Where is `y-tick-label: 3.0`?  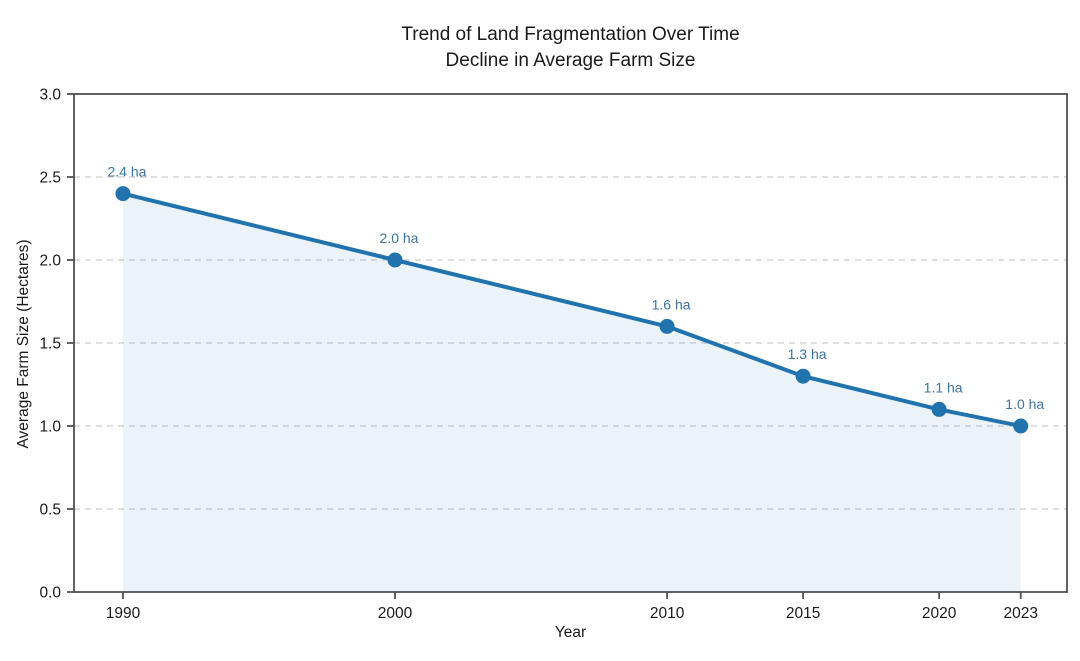 y-tick-label: 3.0 is located at coordinates (50, 95).